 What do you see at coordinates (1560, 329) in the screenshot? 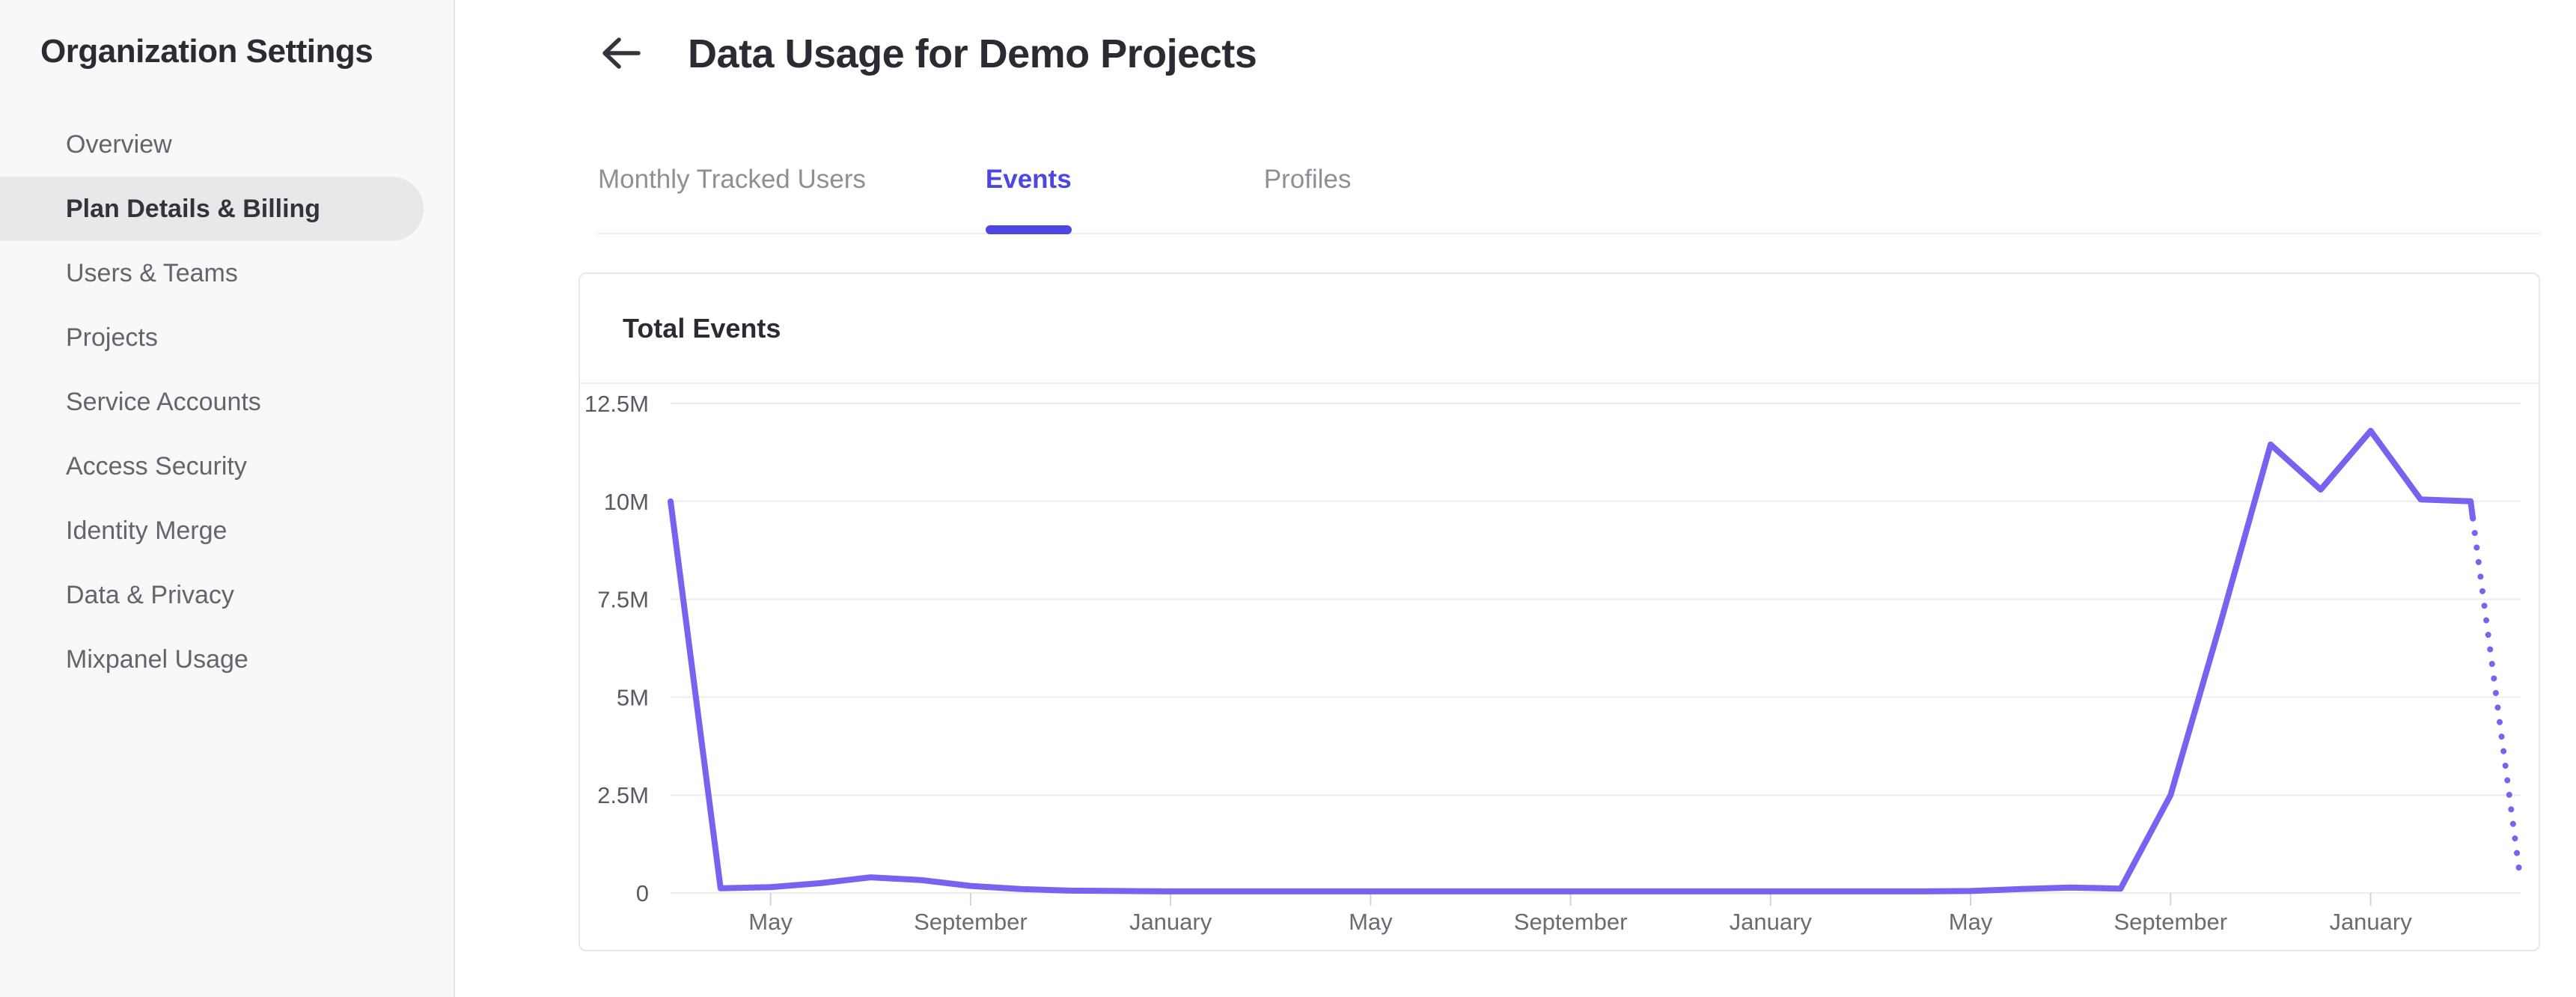
I see `card-header: Total Events` at bounding box center [1560, 329].